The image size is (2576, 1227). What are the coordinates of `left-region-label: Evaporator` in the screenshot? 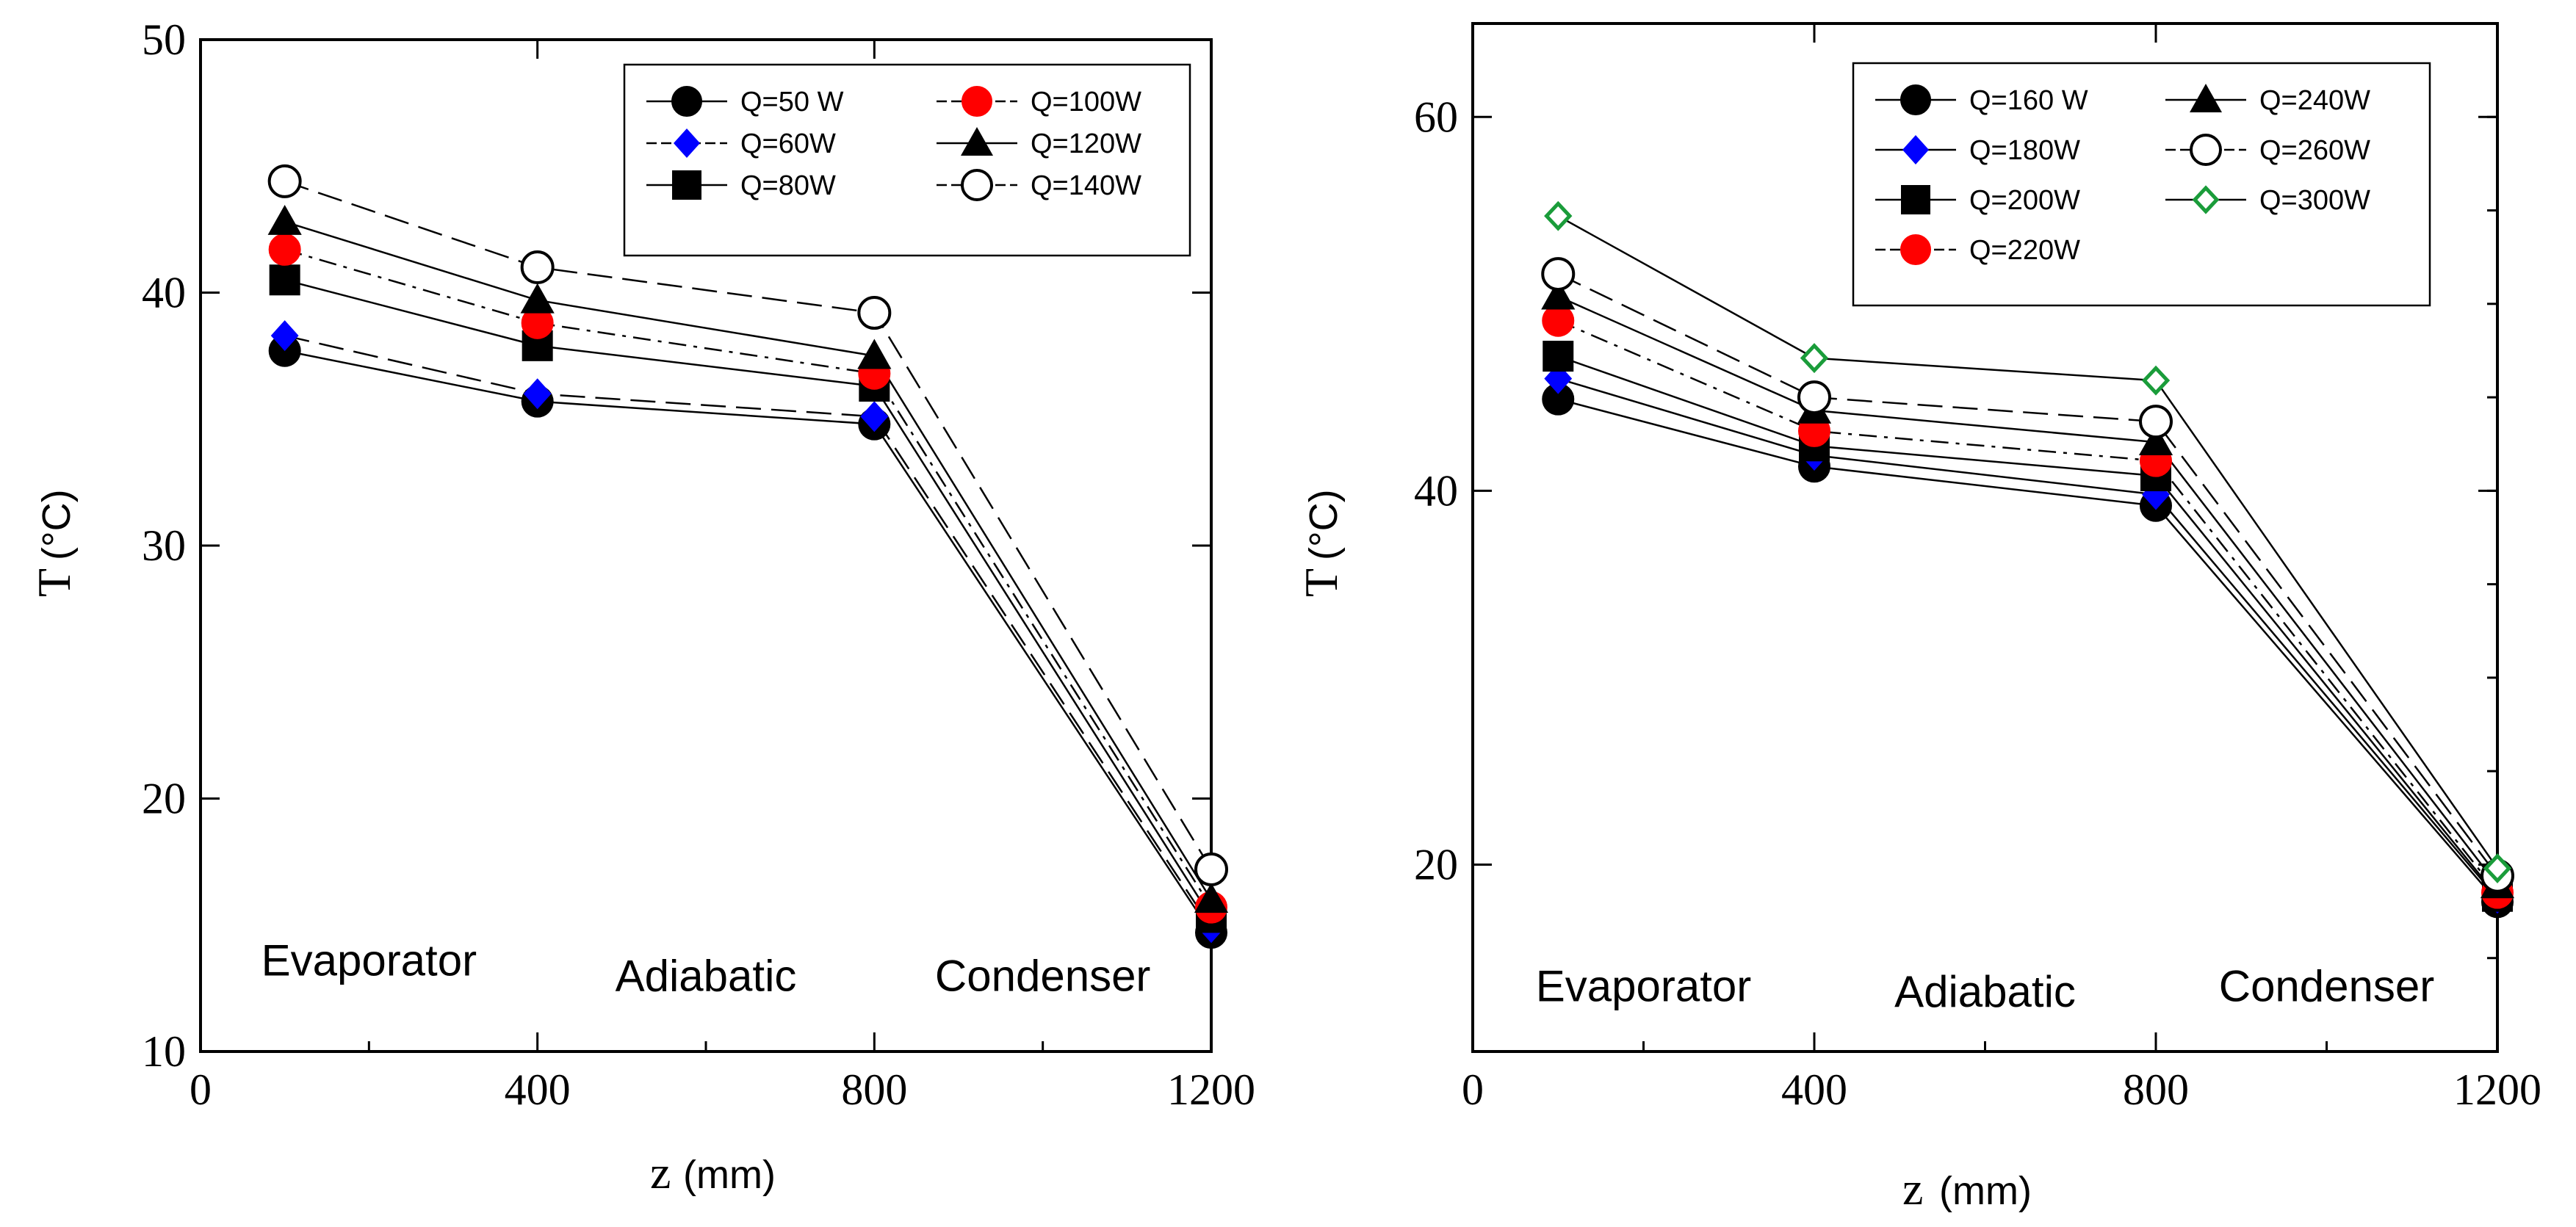 It's located at (369, 960).